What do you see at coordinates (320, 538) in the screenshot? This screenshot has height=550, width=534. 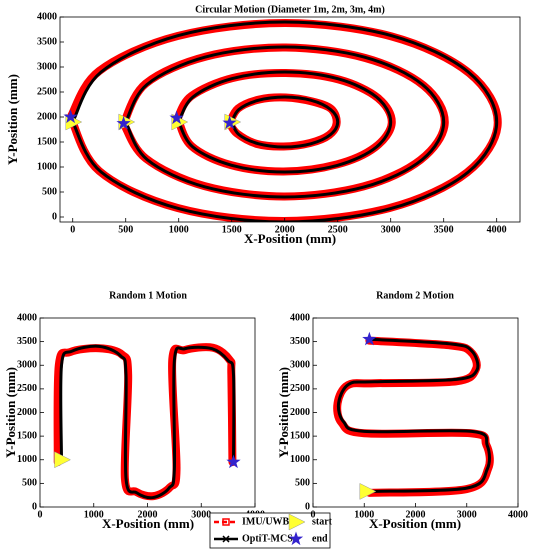 I see `legend-label: end` at bounding box center [320, 538].